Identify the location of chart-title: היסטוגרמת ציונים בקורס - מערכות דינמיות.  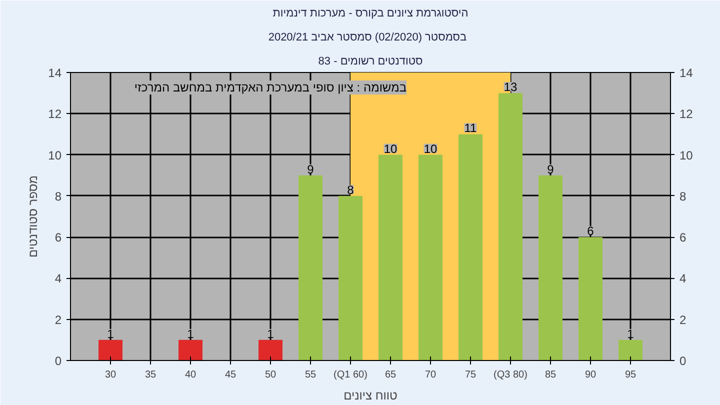
(370, 14).